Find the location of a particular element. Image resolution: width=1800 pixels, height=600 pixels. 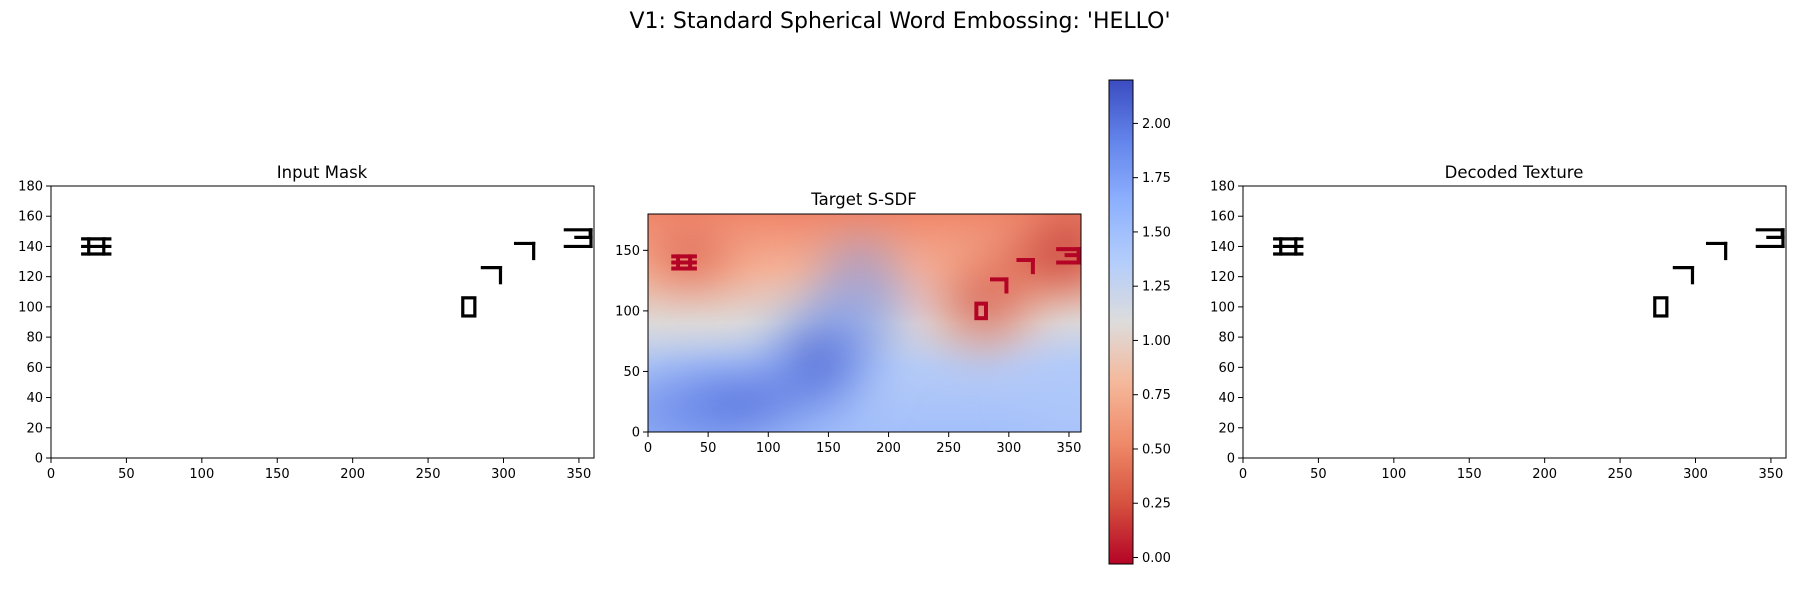

glyph-E-rotated is located at coordinates (1068, 256).